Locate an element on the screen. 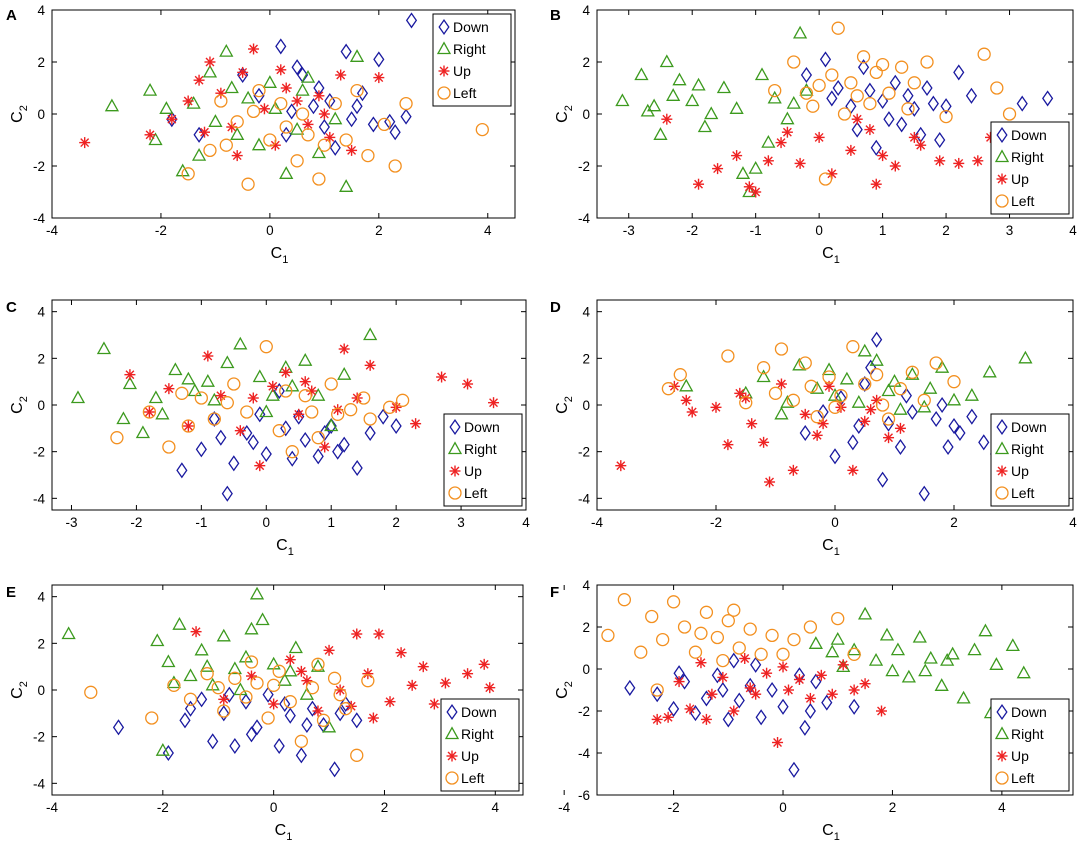 This screenshot has width=1084, height=851. x-tick-label: 0 is located at coordinates (274, 807).